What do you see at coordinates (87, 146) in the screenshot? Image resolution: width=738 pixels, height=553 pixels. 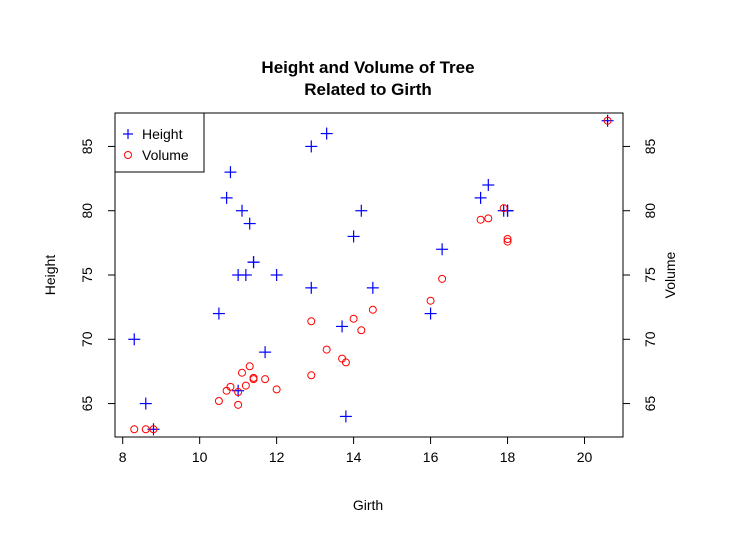 I see `y-tick-label: 85` at bounding box center [87, 146].